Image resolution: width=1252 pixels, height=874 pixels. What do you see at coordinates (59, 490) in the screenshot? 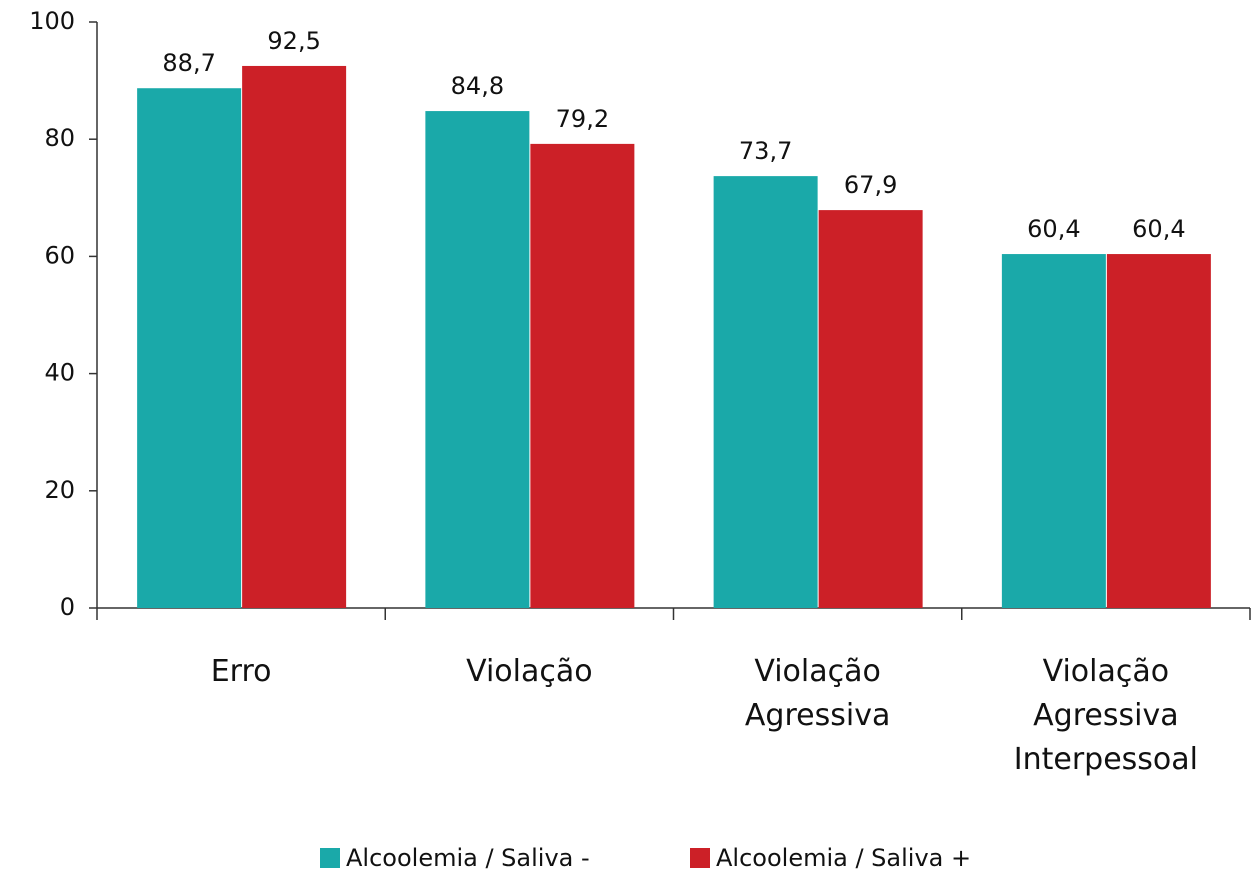
I see `y-tick-label: 20` at bounding box center [59, 490].